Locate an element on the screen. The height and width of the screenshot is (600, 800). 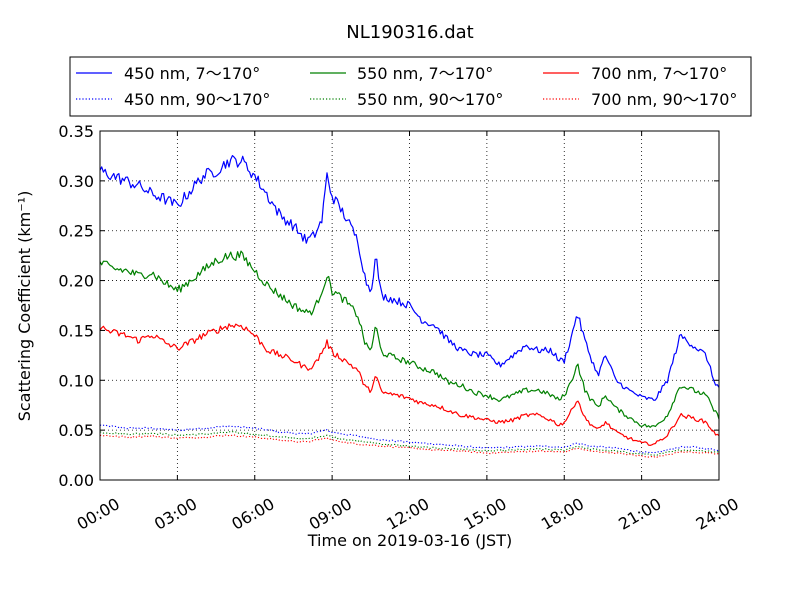
legend-label: 550 nm, 90～170° is located at coordinates (430, 99).